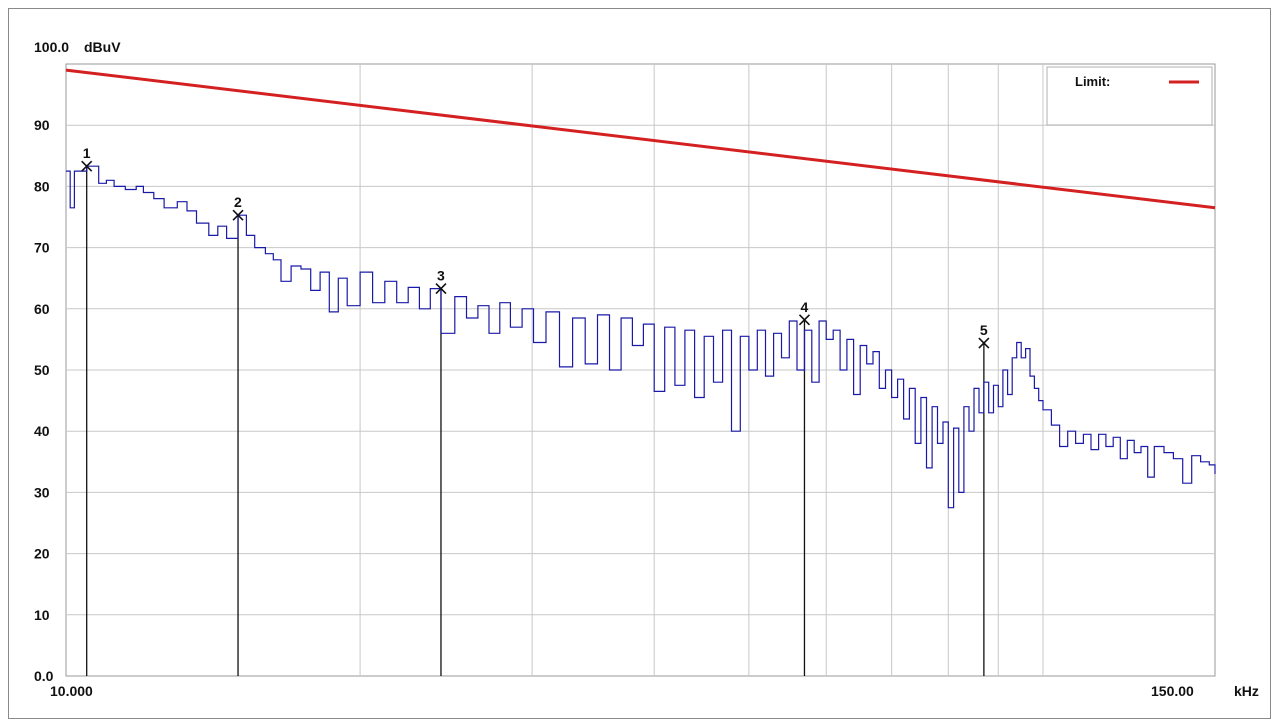 The height and width of the screenshot is (727, 1279). Describe the element at coordinates (42, 492) in the screenshot. I see `y-tick-label: 30` at that location.